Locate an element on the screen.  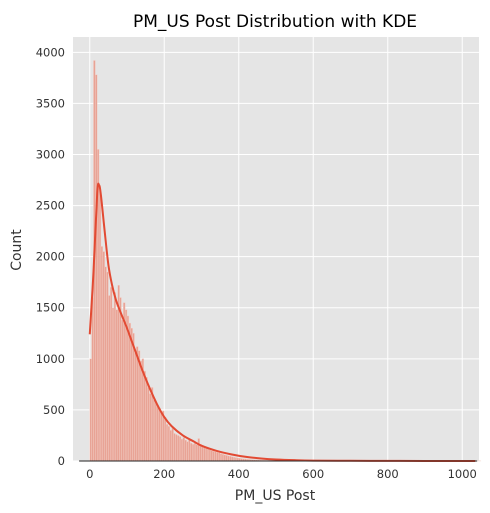
y-axis-label: Count is located at coordinates (17, 250).